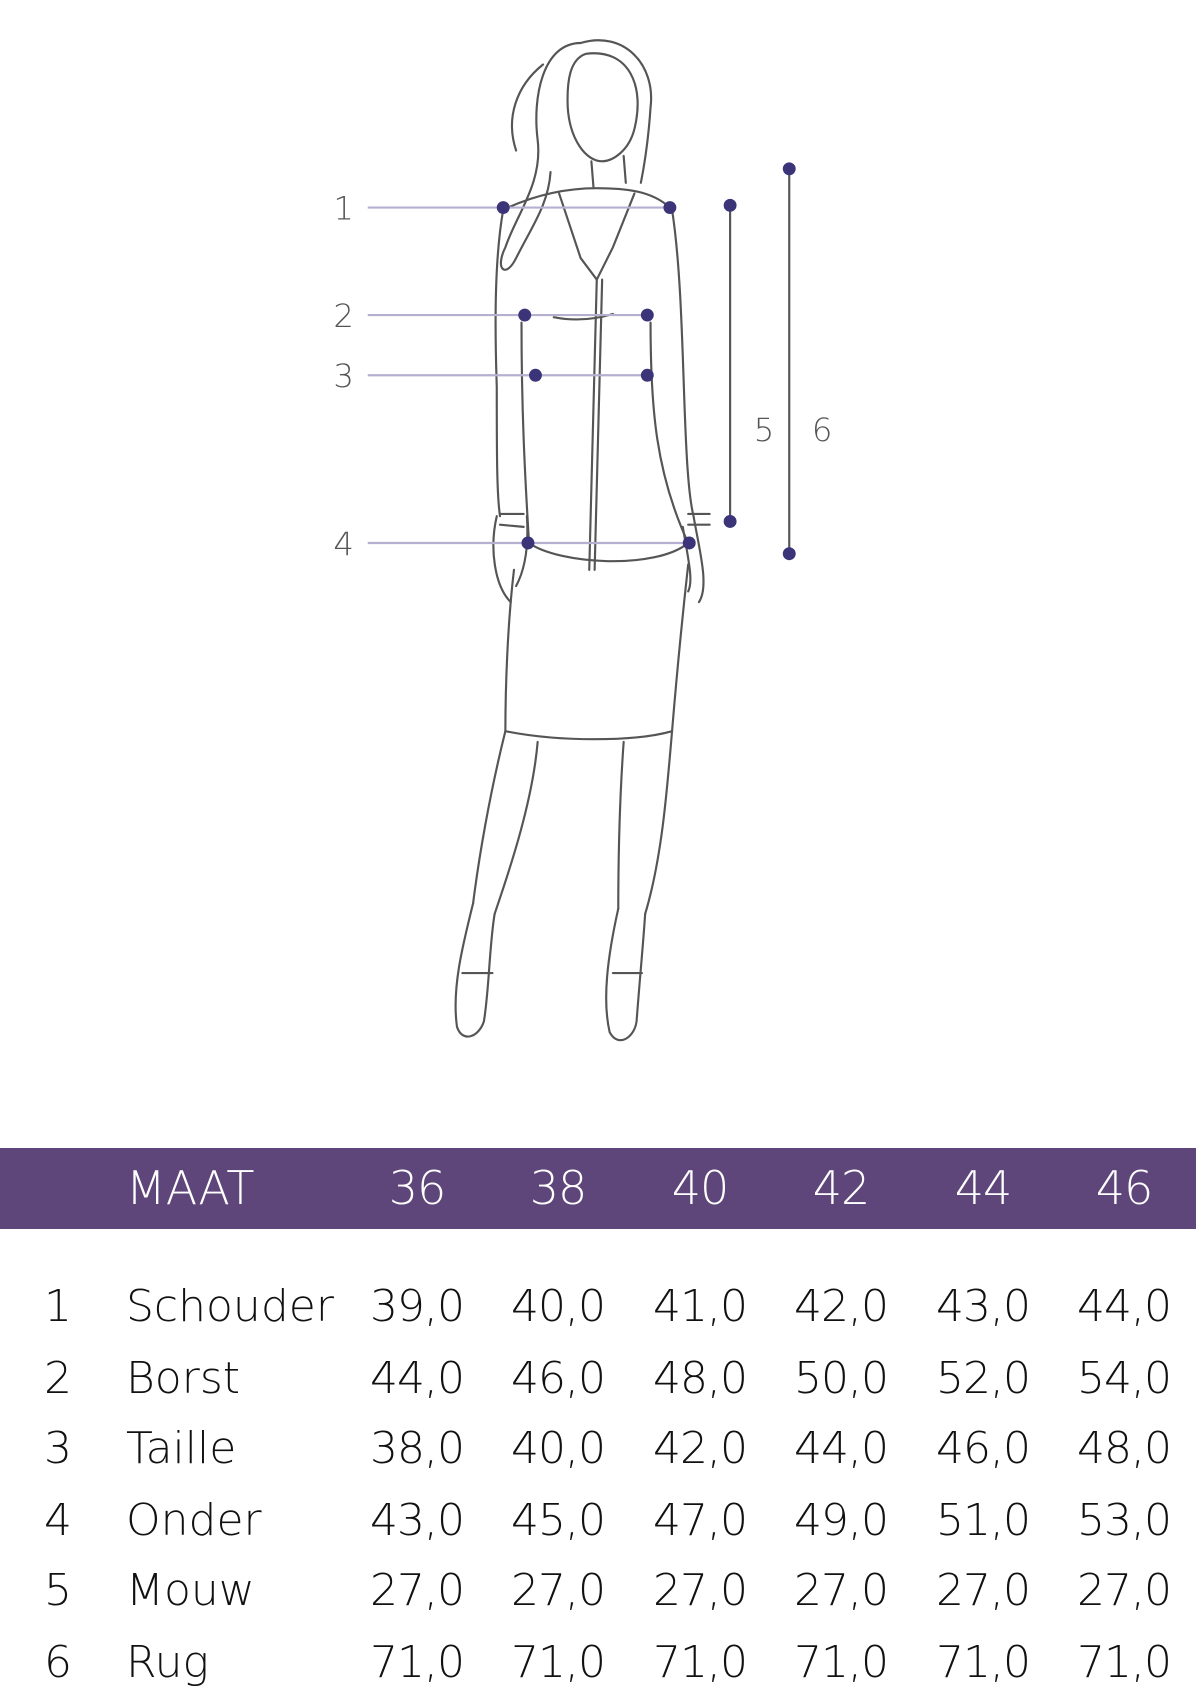 Image resolution: width=1200 pixels, height=1693 pixels. Describe the element at coordinates (190, 1188) in the screenshot. I see `header-maat: MAAT` at that location.